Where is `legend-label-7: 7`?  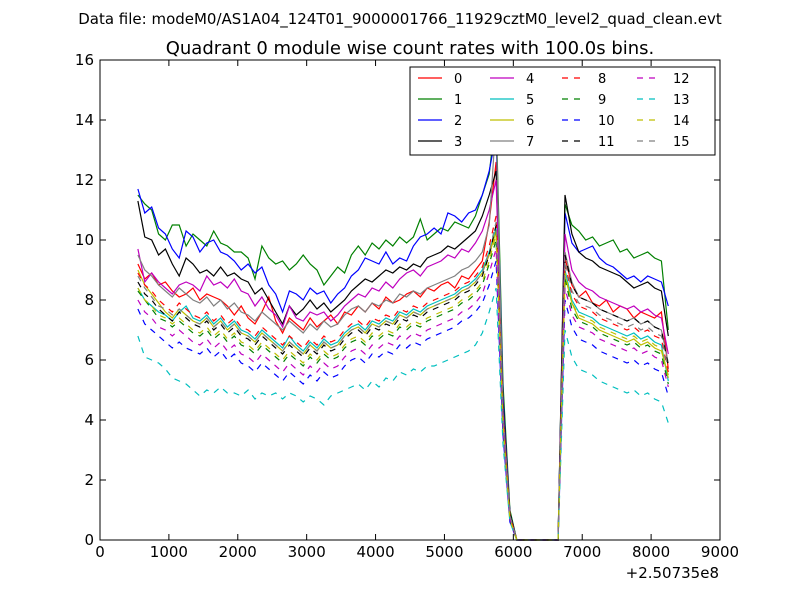
legend-label-7: 7 is located at coordinates (530, 142).